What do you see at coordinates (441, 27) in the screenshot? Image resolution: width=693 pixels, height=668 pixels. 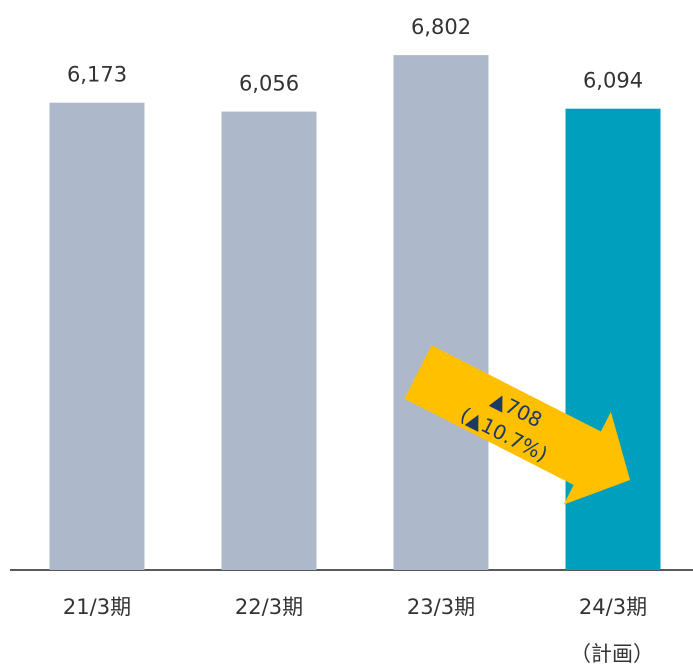 I see `value-label: 6,802` at bounding box center [441, 27].